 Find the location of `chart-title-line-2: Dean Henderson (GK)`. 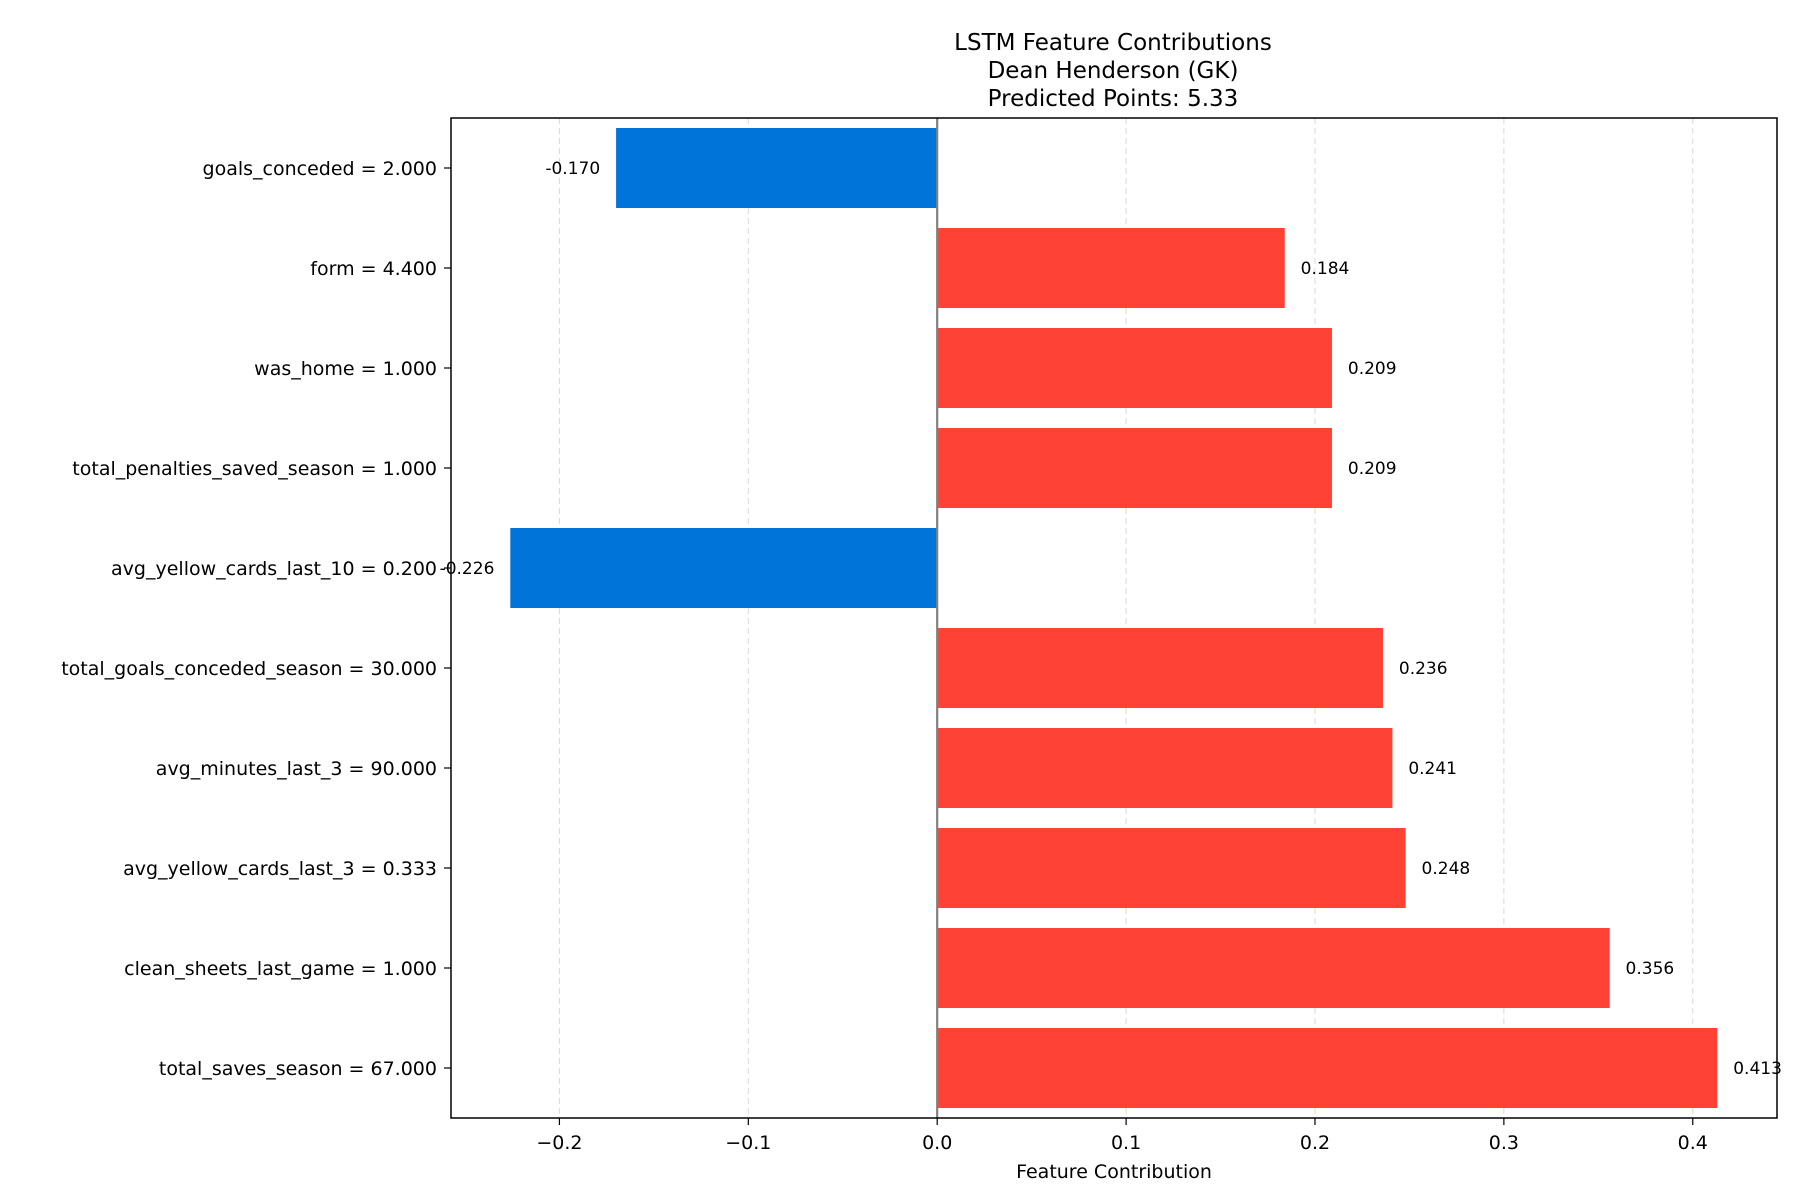

chart-title-line-2: Dean Henderson (GK) is located at coordinates (1113, 71).